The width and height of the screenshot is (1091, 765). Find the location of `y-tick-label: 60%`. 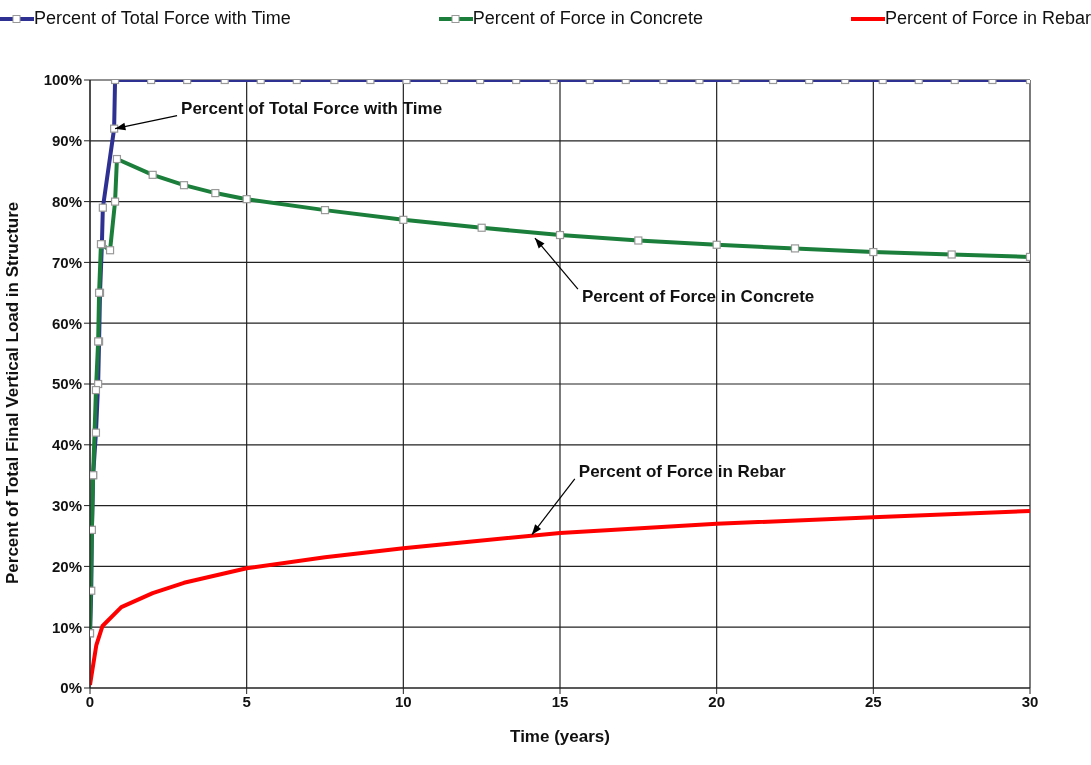

y-tick-label: 60% is located at coordinates (66, 323).